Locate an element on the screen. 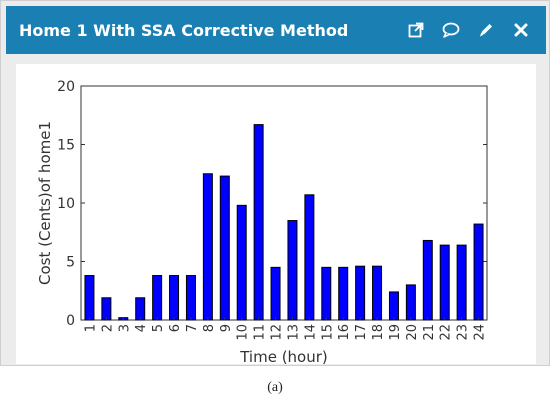 The width and height of the screenshot is (550, 404). y-tick-label: 10 is located at coordinates (66, 204).